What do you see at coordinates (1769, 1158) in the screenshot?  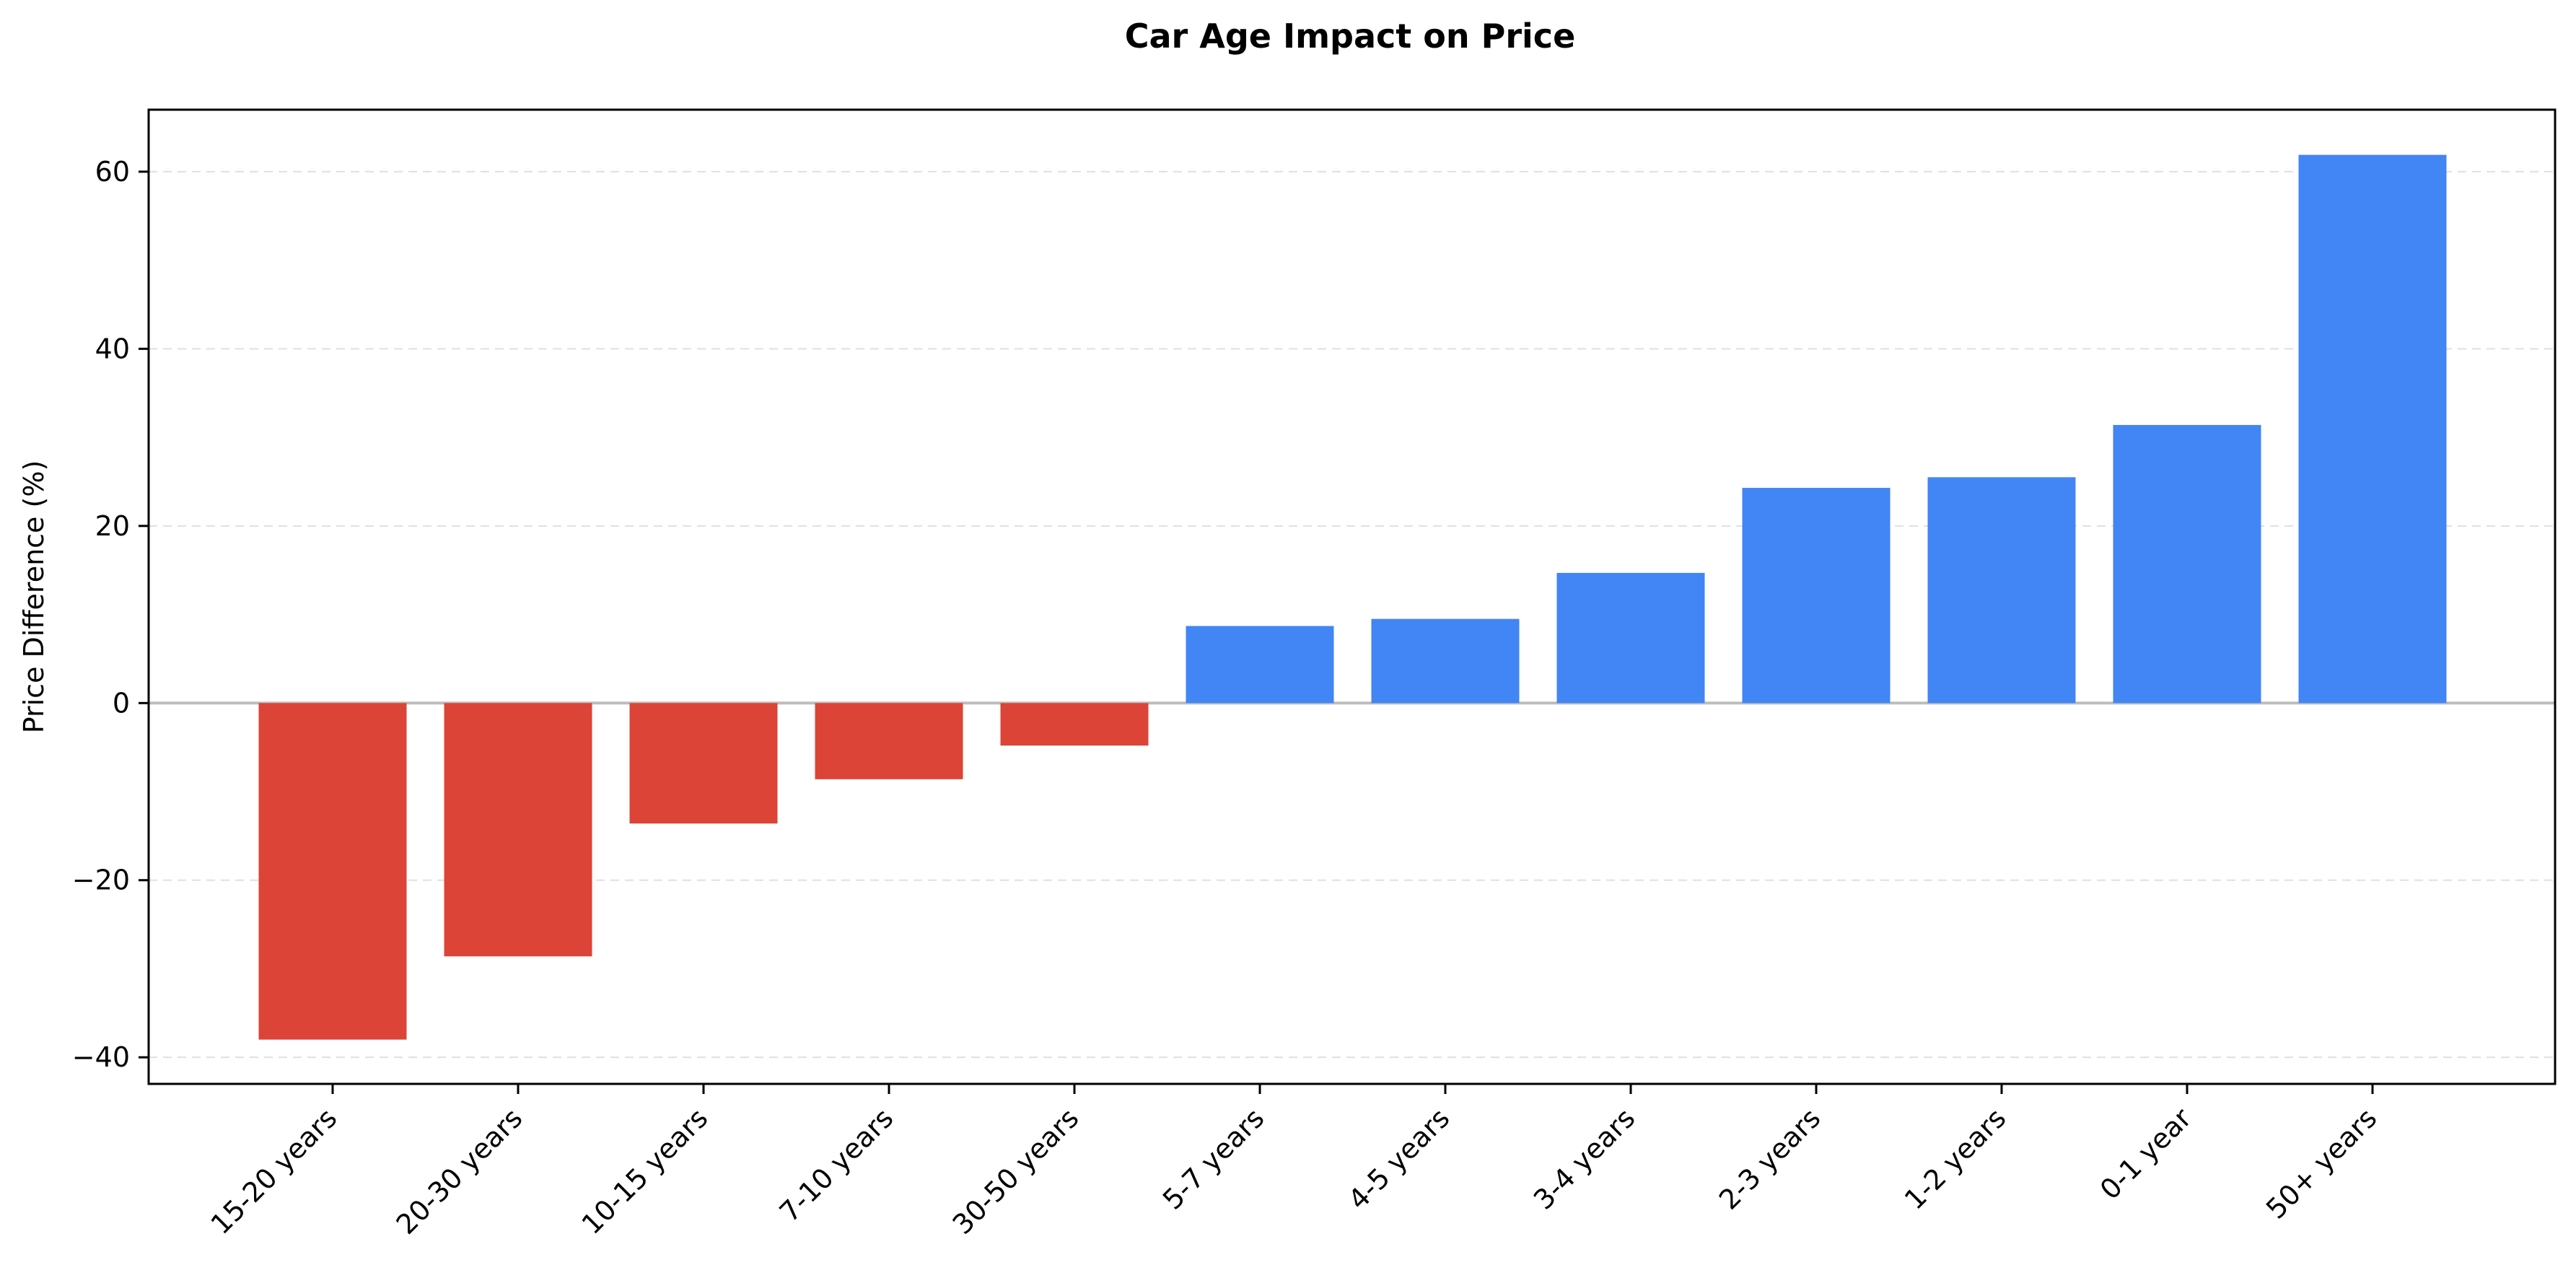 I see `x-tick-label: 2-3 years` at bounding box center [1769, 1158].